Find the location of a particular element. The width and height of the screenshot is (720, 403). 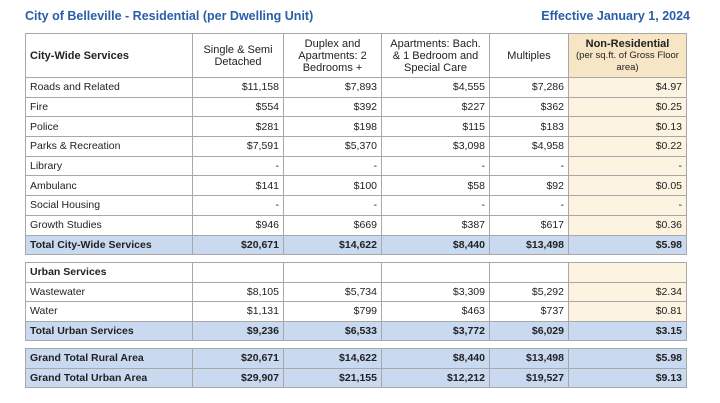

cell: $115 is located at coordinates (435, 127).